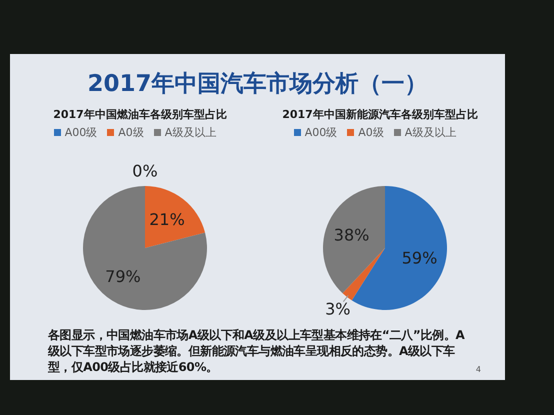  I want to click on data-label: 79%, so click(123, 276).